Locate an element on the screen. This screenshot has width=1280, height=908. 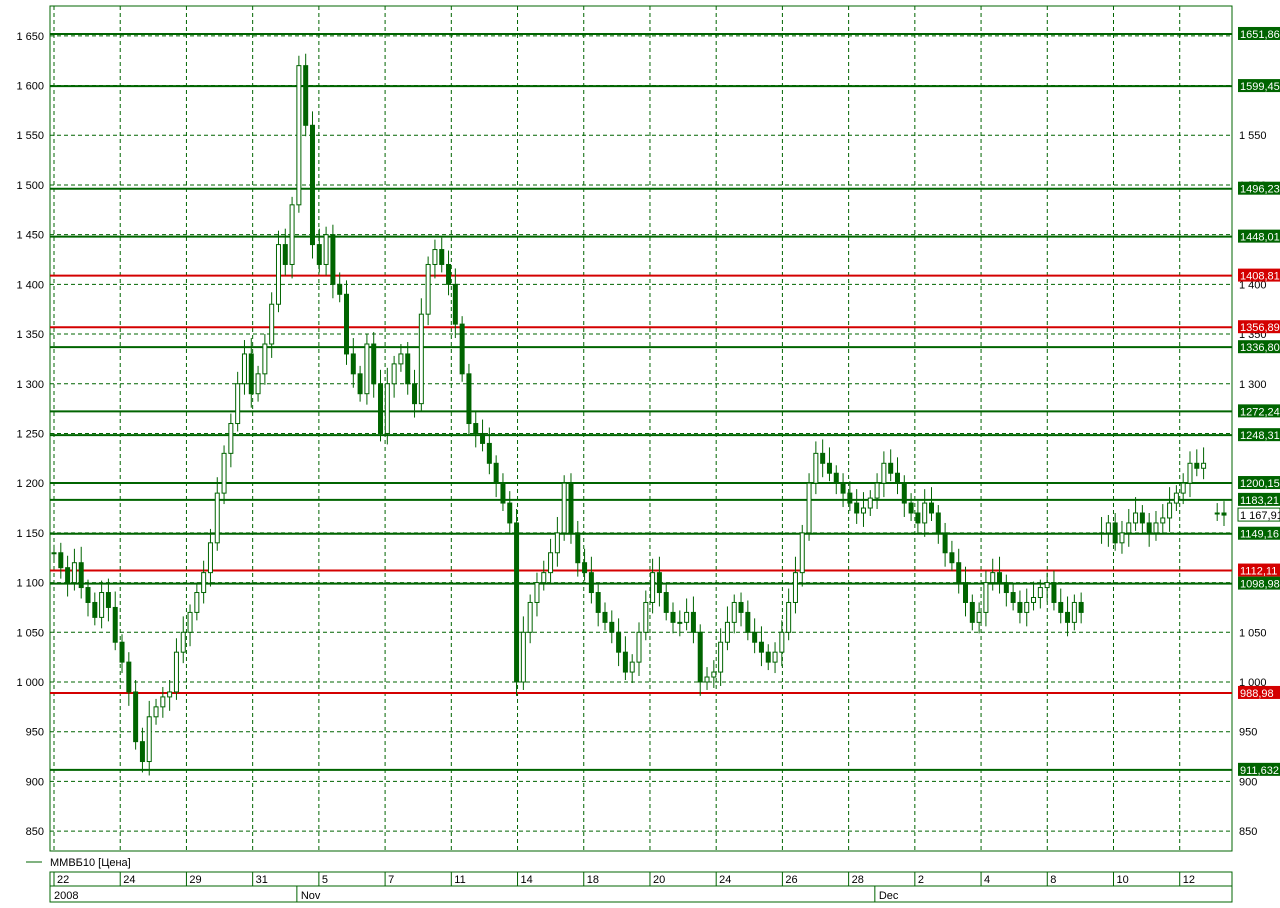
y-tick-label: 1 200 is located at coordinates (30, 484).